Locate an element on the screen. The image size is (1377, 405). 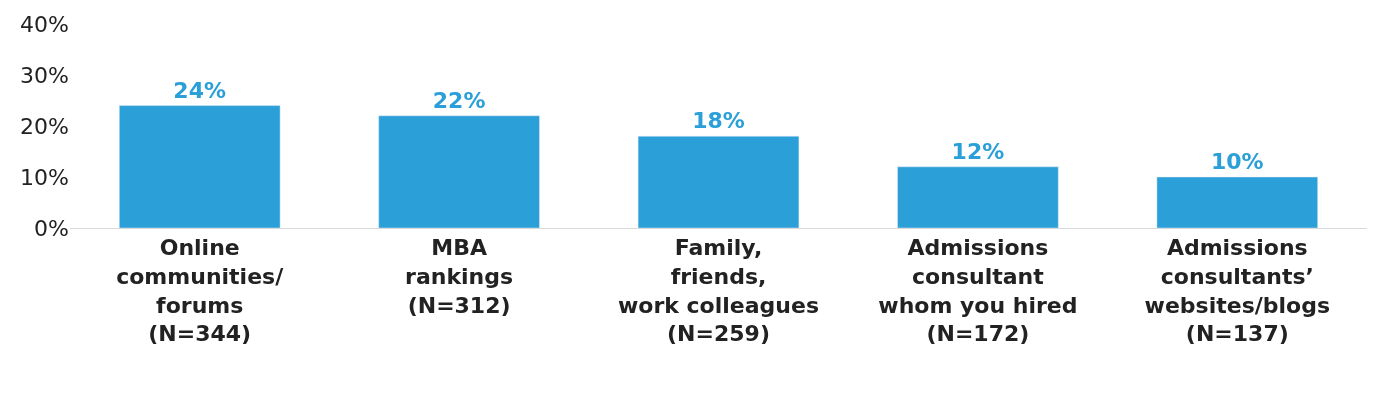
data-label: 10% is located at coordinates (1237, 161).